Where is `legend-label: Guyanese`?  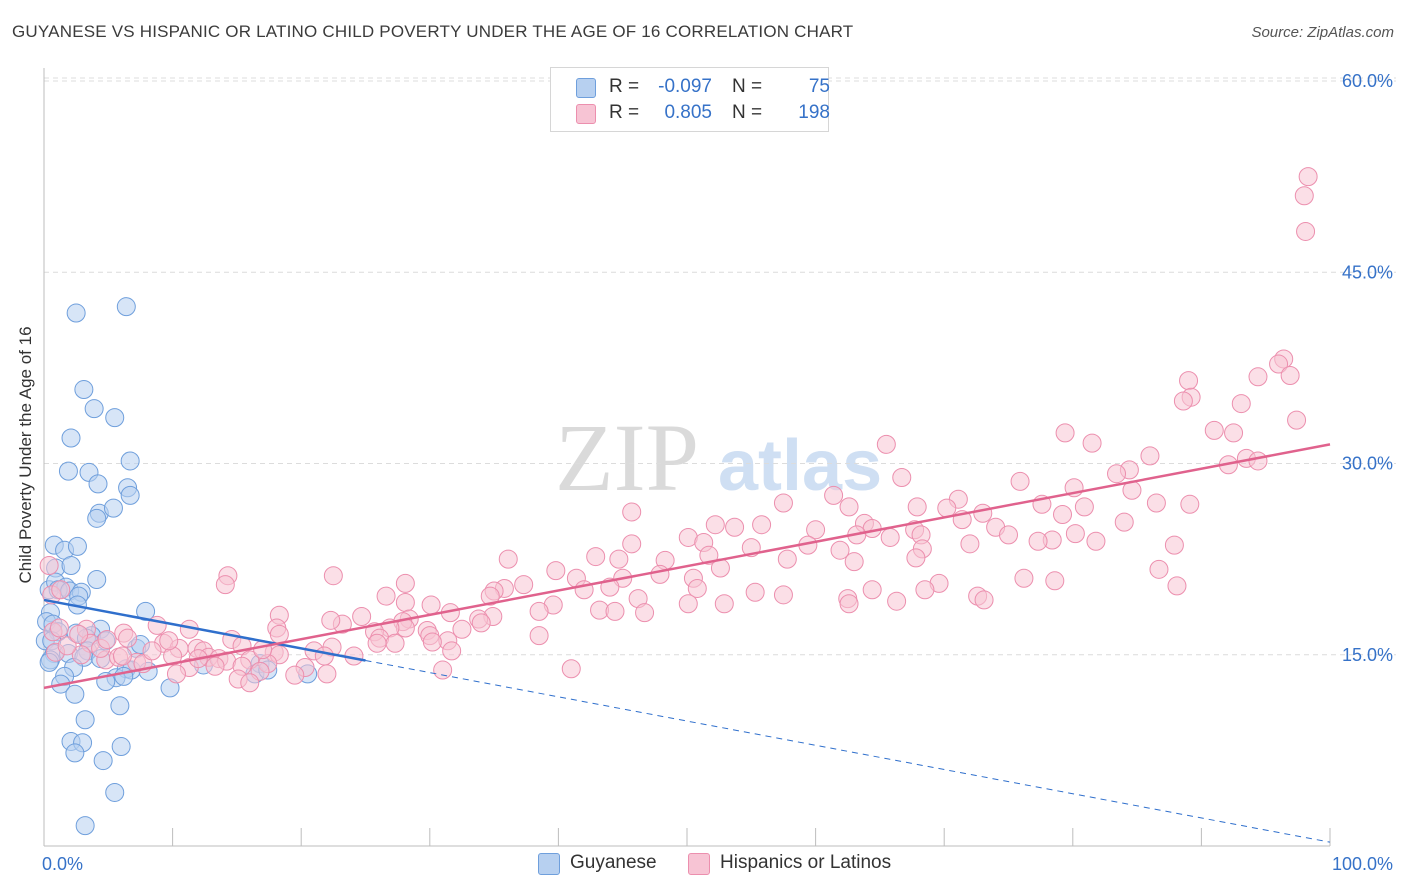 legend-label: Guyanese is located at coordinates (613, 862).